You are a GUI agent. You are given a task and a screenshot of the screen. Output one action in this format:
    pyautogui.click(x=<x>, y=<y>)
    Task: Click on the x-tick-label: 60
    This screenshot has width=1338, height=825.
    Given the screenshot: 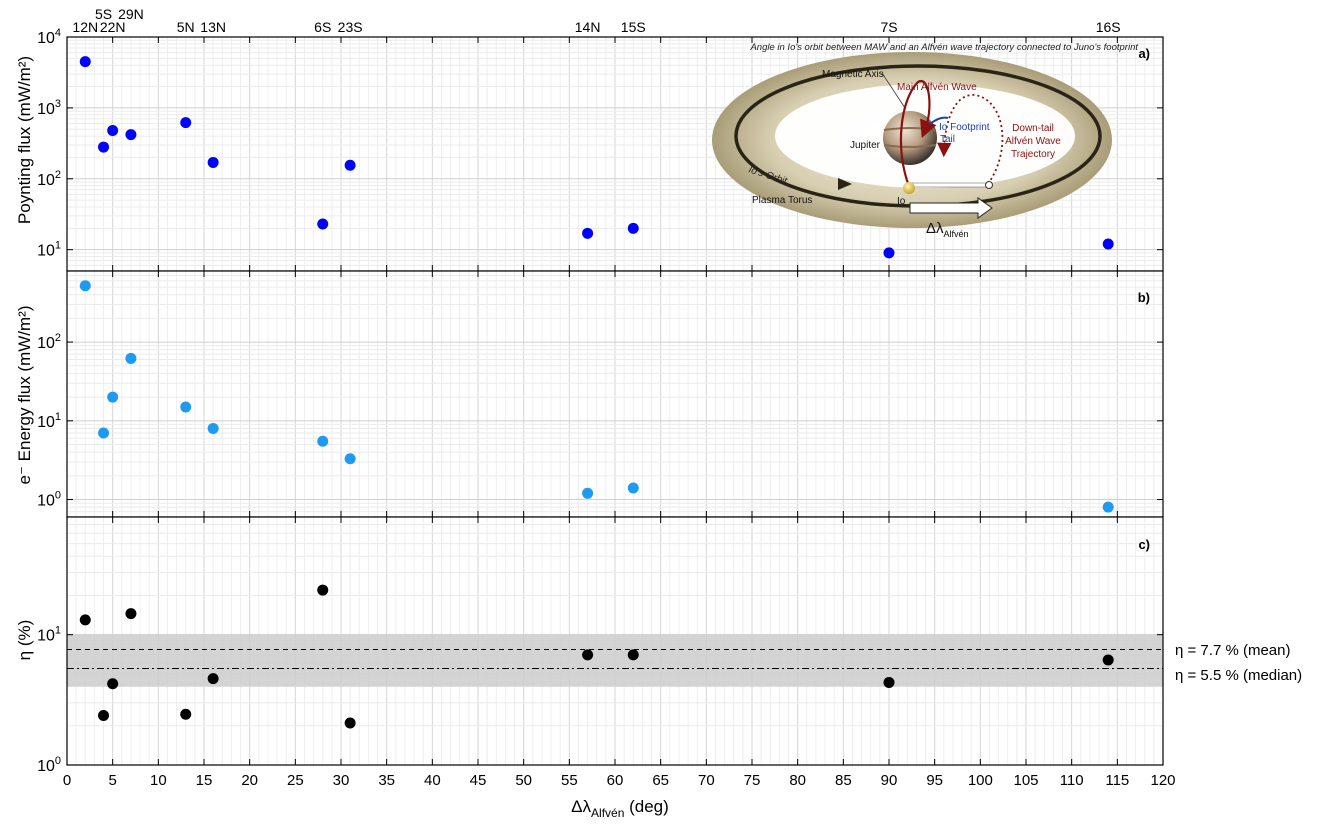 What is the action you would take?
    pyautogui.click(x=615, y=780)
    